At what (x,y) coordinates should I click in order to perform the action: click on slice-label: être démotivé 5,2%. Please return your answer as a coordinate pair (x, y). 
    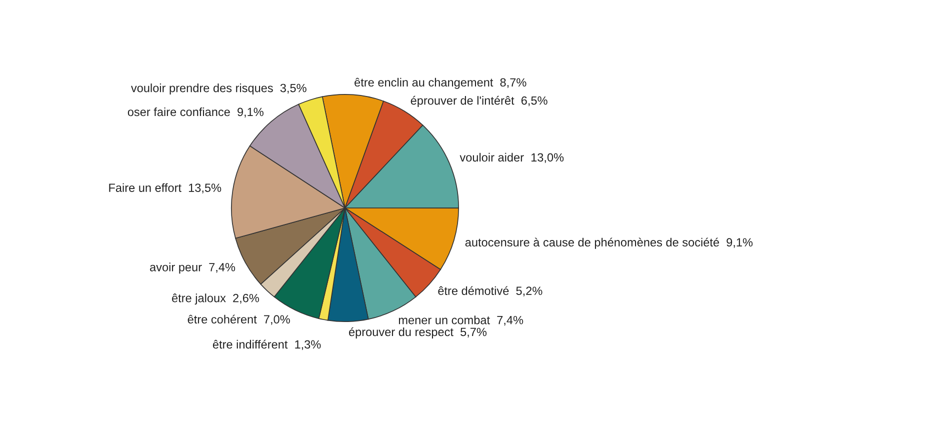
    Looking at the image, I should click on (490, 291).